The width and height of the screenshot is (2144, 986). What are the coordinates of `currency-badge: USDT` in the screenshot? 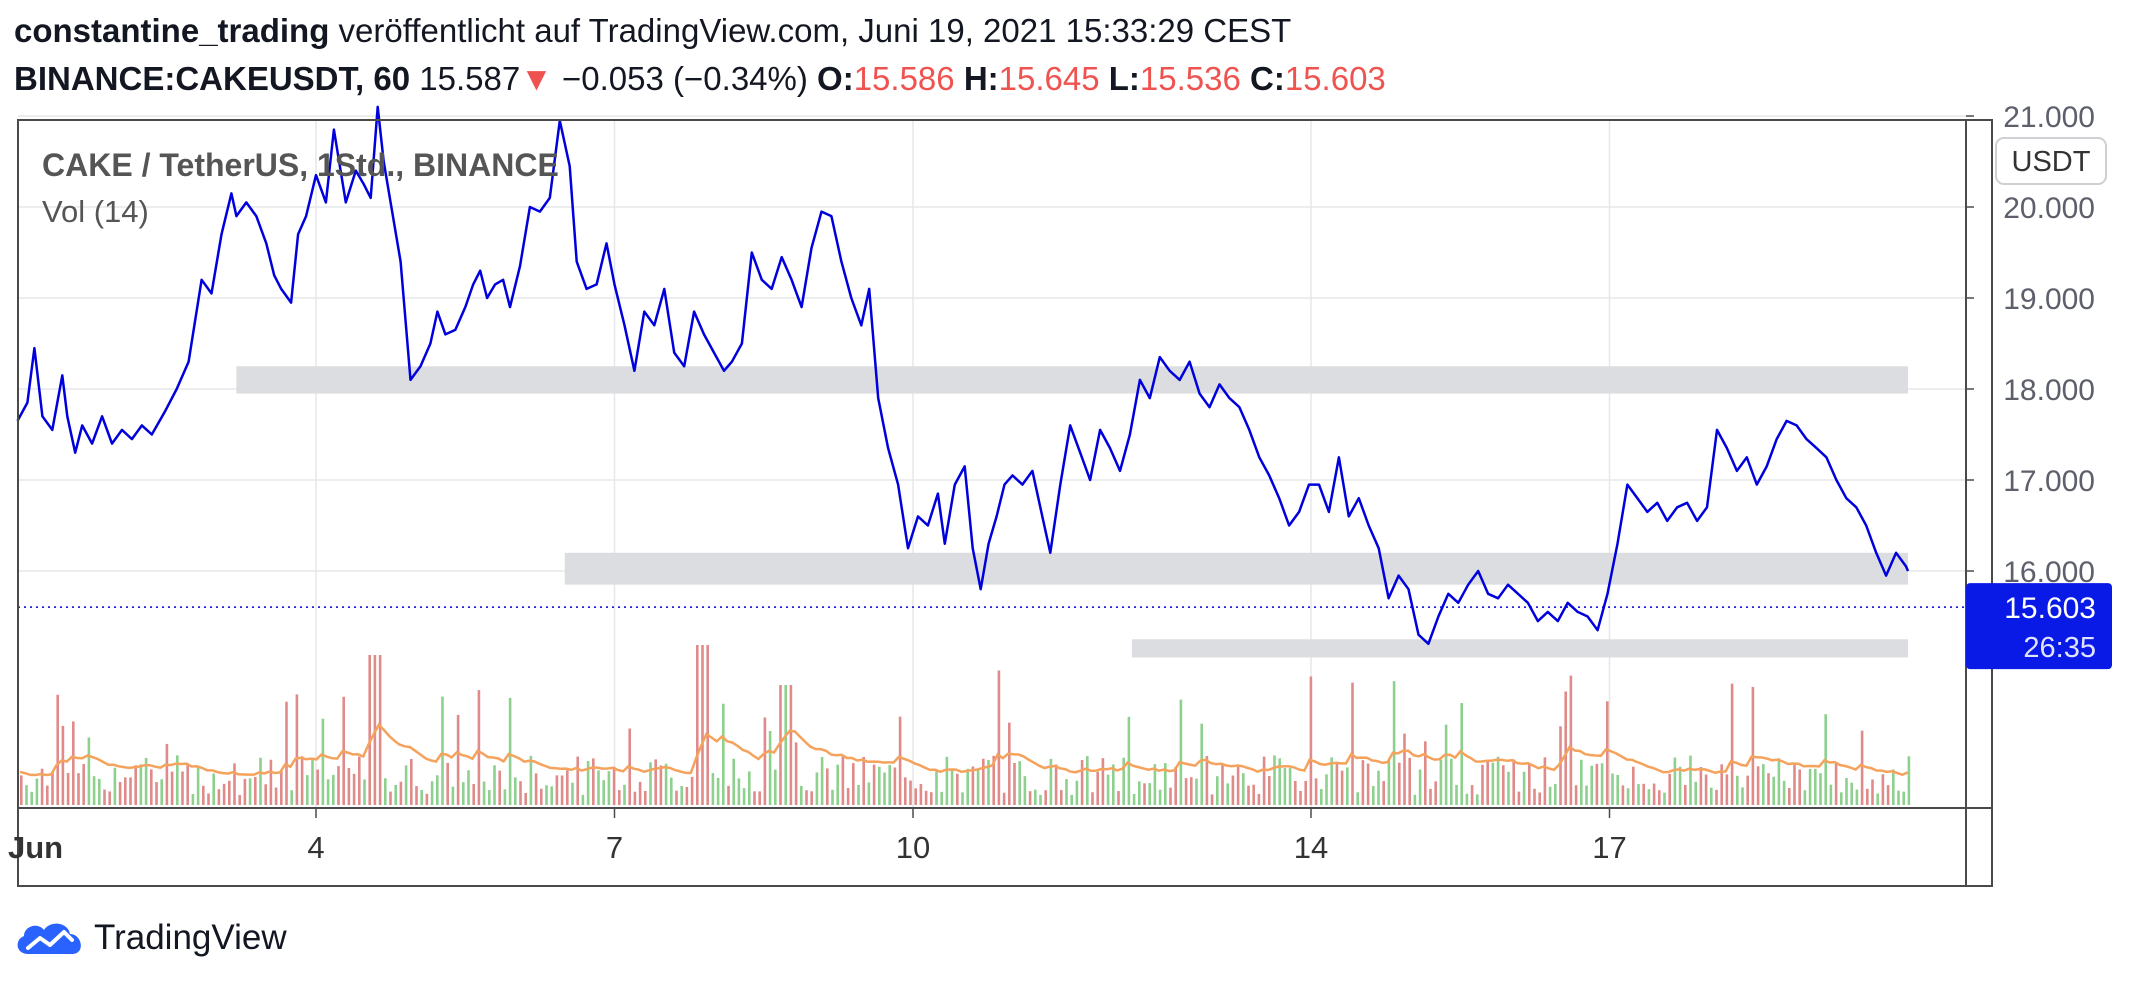 It's located at (2051, 161).